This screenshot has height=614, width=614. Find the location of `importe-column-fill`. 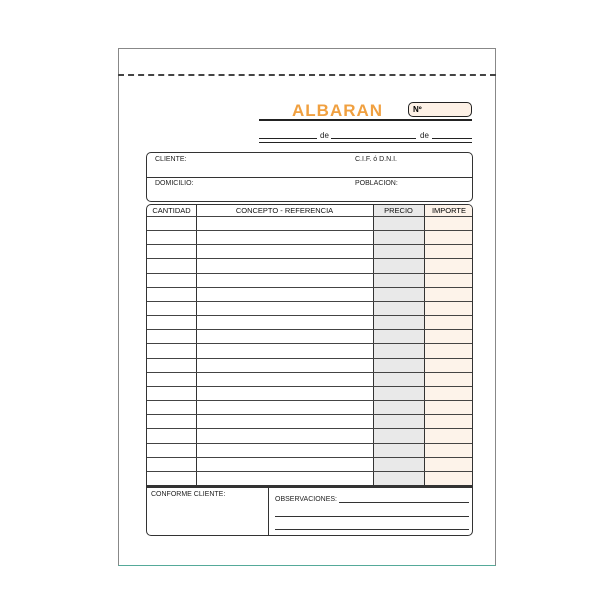

importe-column-fill is located at coordinates (448, 345).